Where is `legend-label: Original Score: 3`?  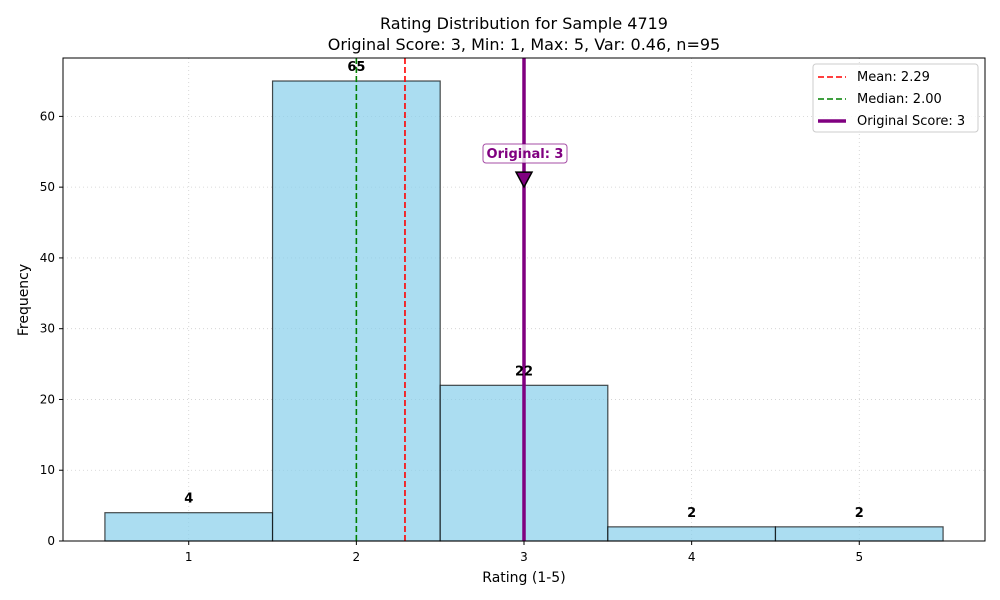
legend-label: Original Score: 3 is located at coordinates (911, 121).